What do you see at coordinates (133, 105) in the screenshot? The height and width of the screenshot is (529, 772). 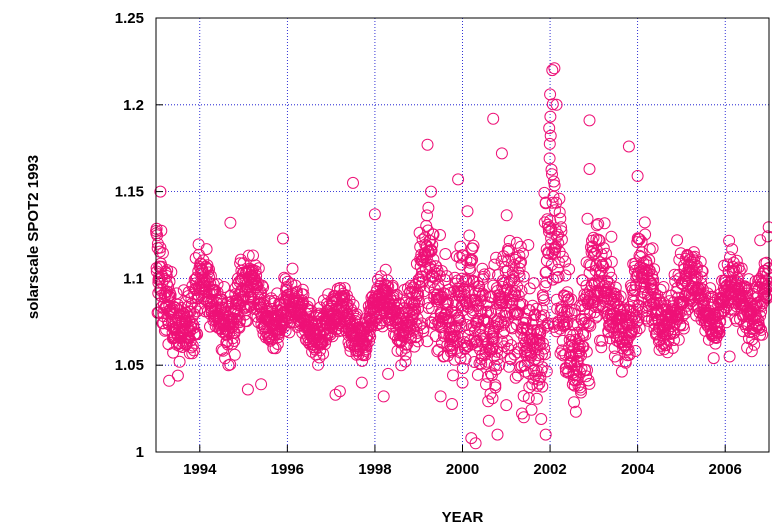 I see `y-tick-label: 1.2` at bounding box center [133, 105].